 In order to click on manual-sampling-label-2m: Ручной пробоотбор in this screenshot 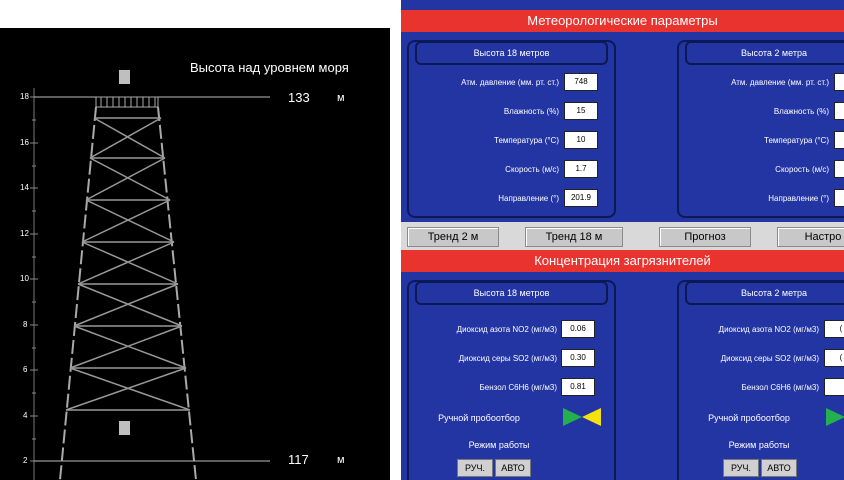, I will do `click(749, 418)`.